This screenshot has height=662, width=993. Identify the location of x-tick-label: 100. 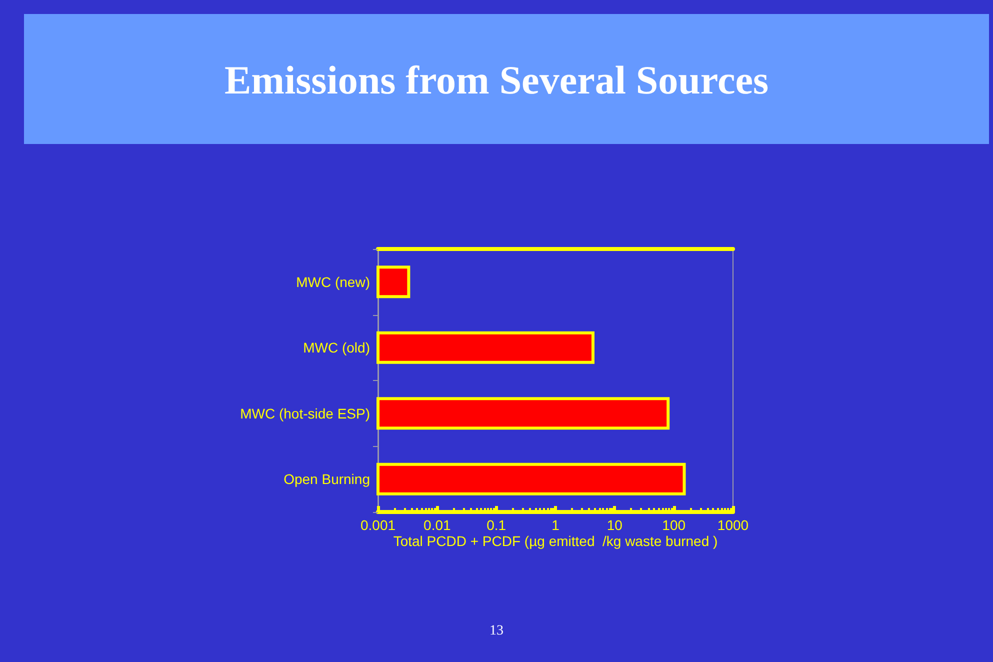
(674, 525).